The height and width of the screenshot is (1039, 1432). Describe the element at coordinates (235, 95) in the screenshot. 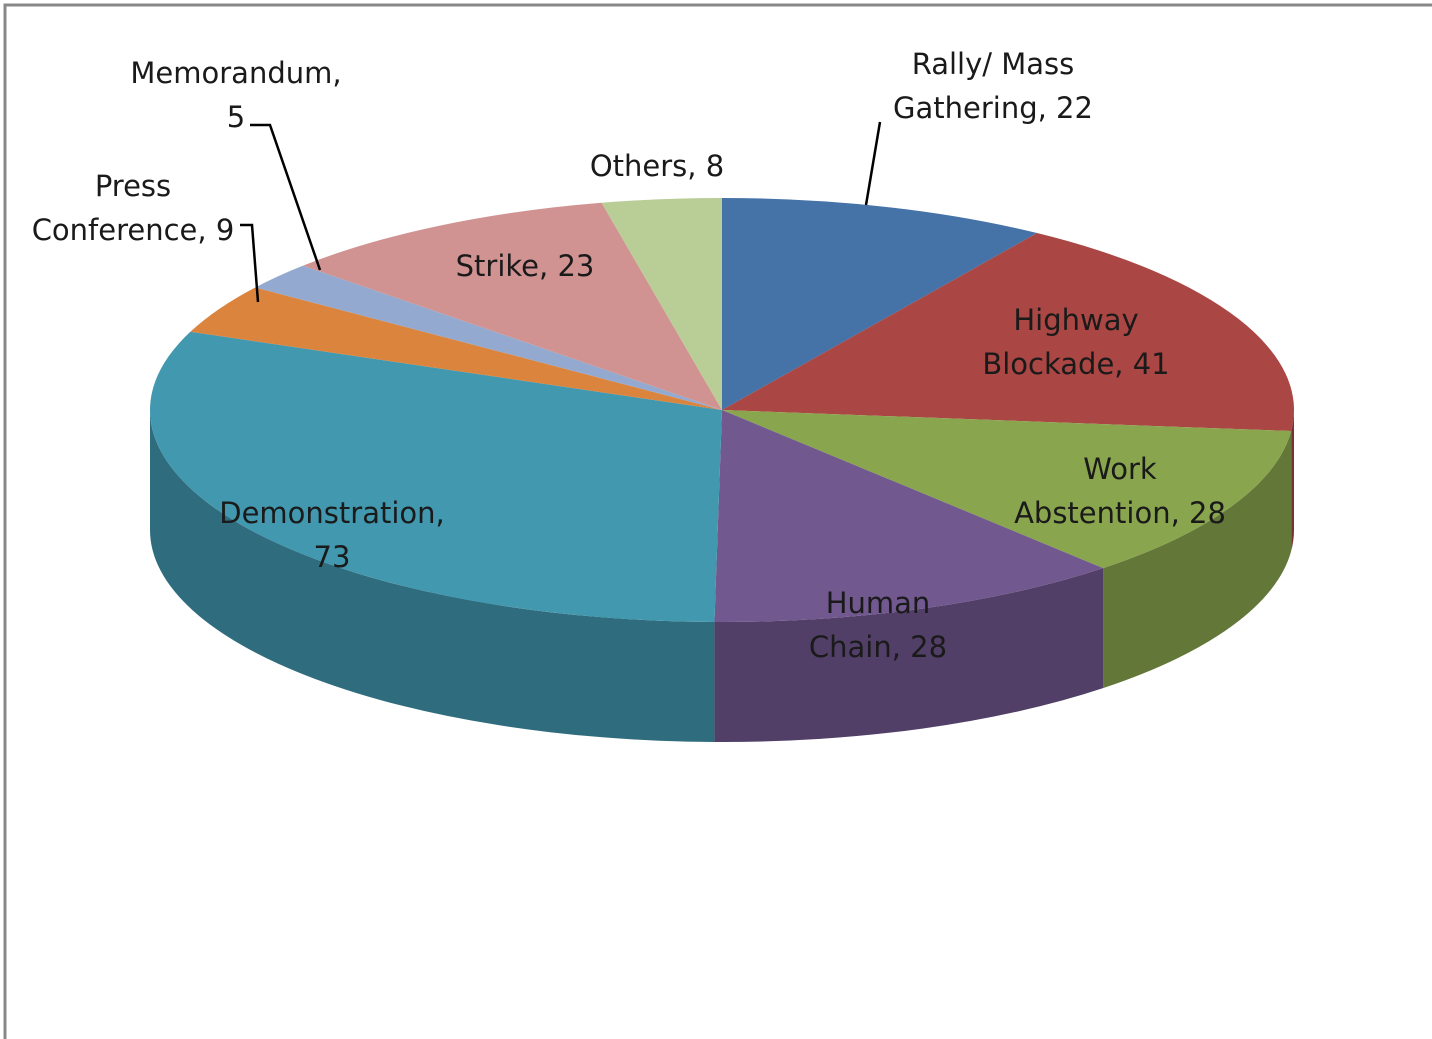

I see `data-label: Memorandum, 5` at that location.